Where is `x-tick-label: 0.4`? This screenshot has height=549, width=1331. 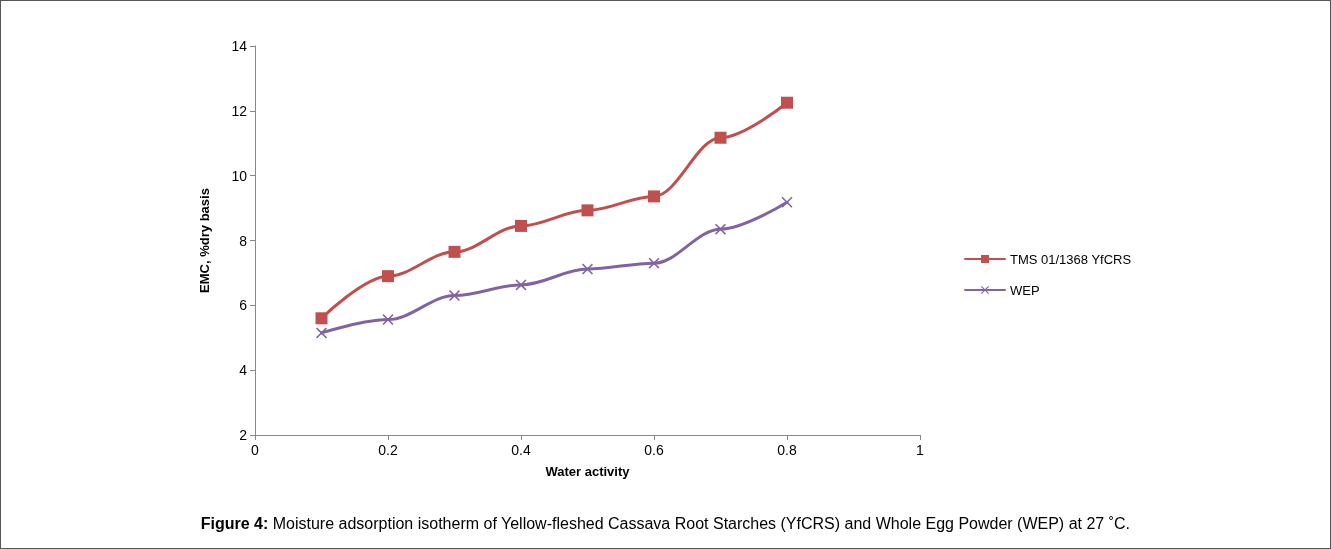 x-tick-label: 0.4 is located at coordinates (521, 450).